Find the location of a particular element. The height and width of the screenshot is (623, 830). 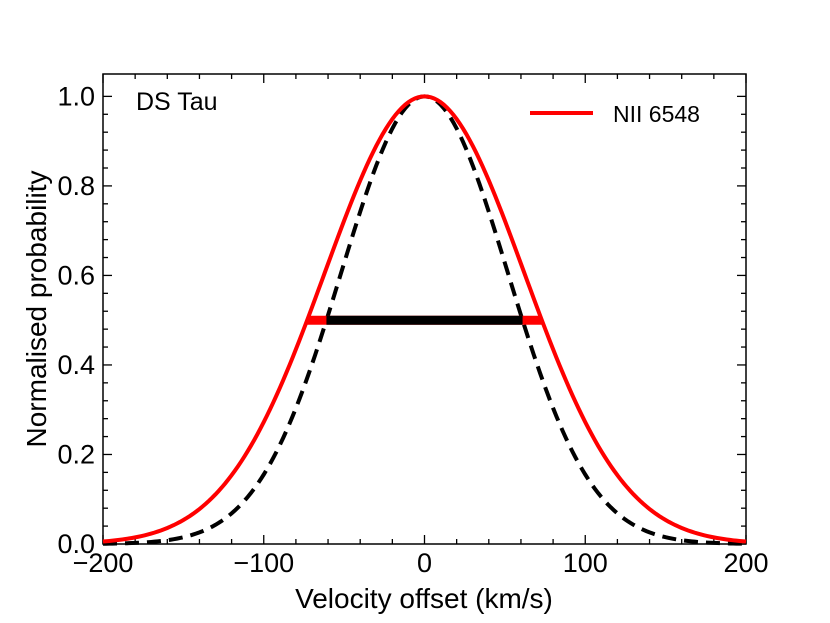

y-axis-title: Normalised probability is located at coordinates (36, 308).